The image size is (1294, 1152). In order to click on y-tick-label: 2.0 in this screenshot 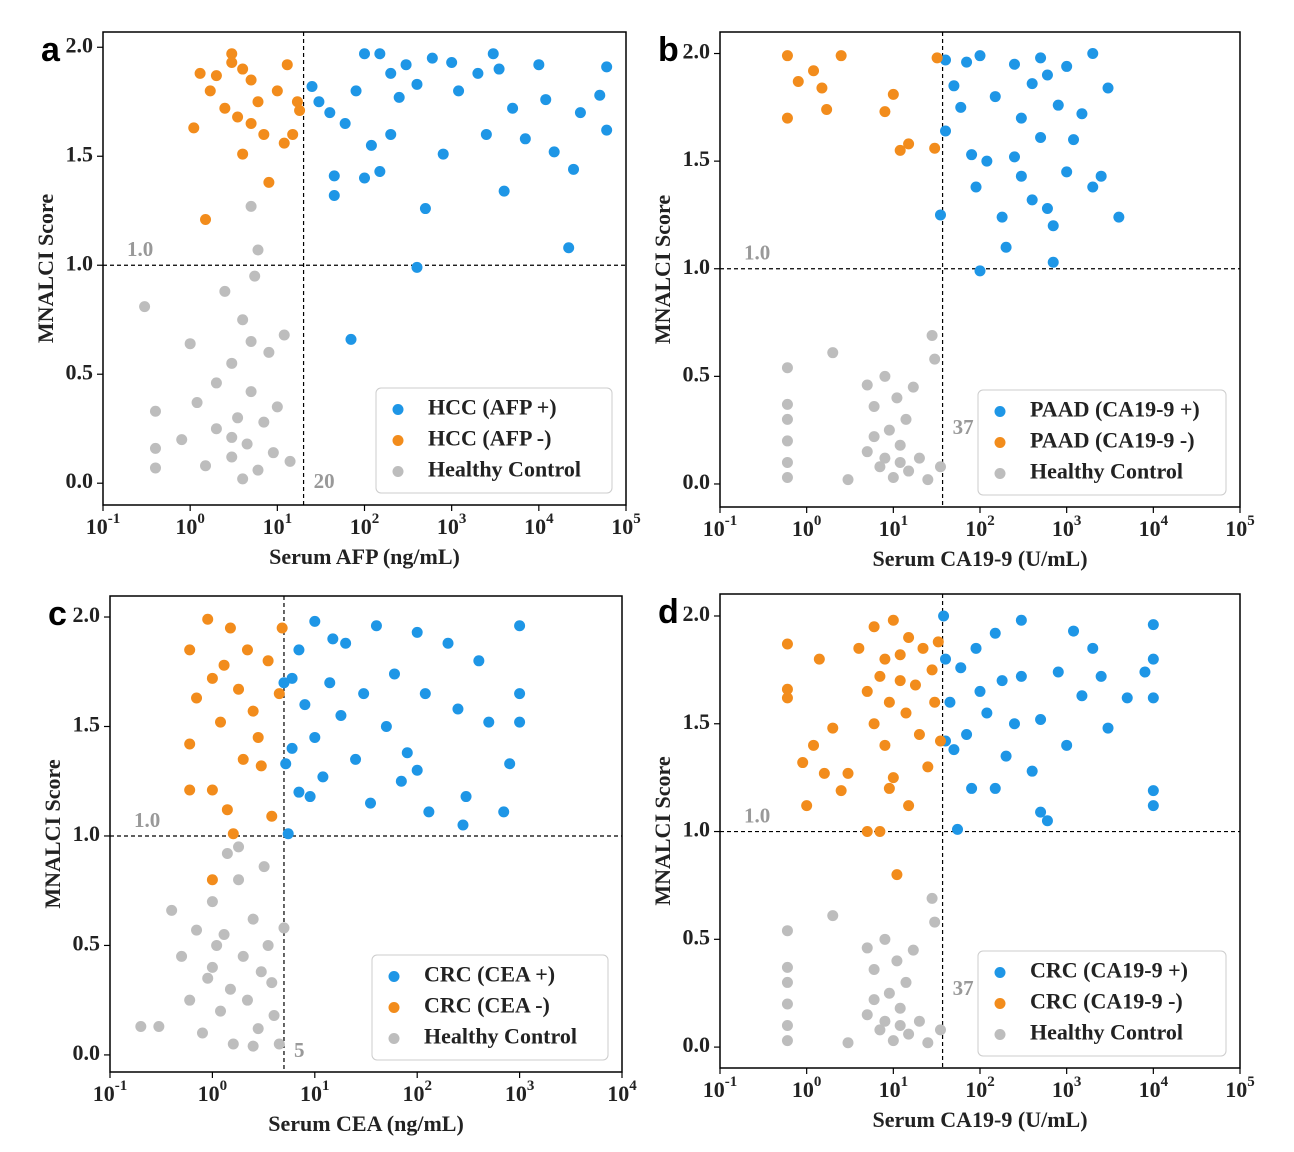, I will do `click(80, 44)`.